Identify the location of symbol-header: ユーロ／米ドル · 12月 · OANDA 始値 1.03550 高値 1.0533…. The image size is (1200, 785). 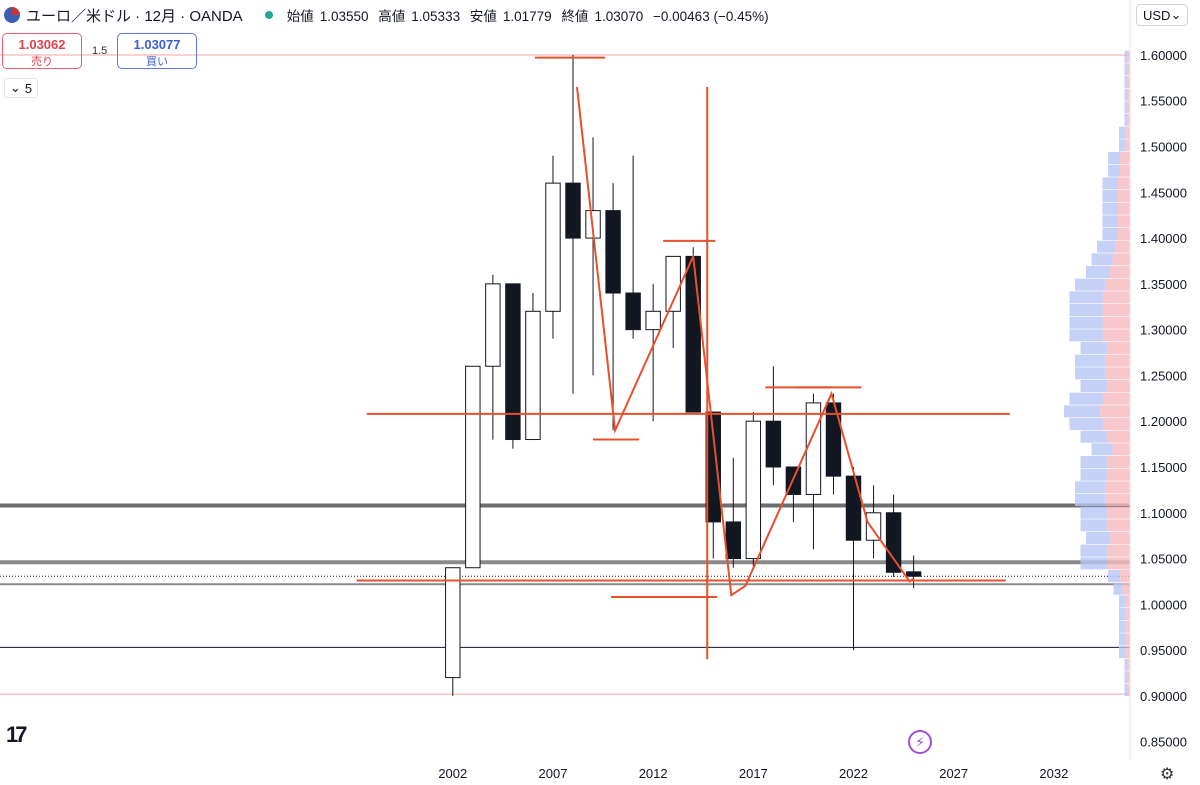
(565, 15).